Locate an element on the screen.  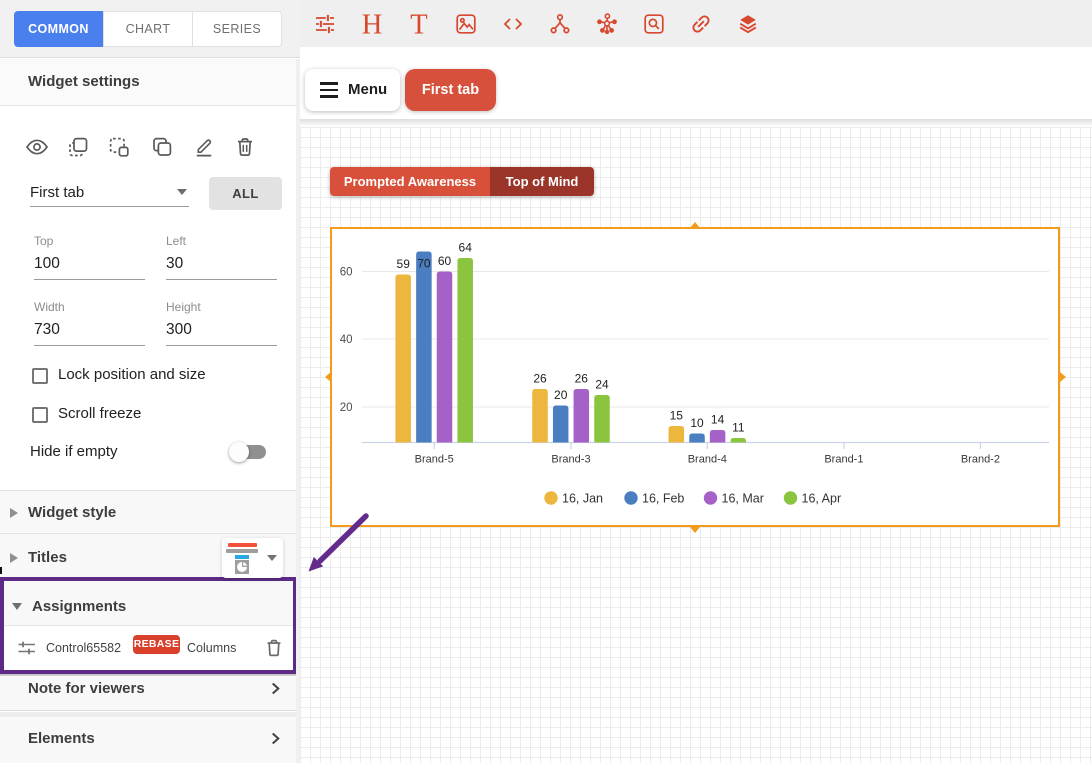
svg-text: 40 is located at coordinates (346, 340).